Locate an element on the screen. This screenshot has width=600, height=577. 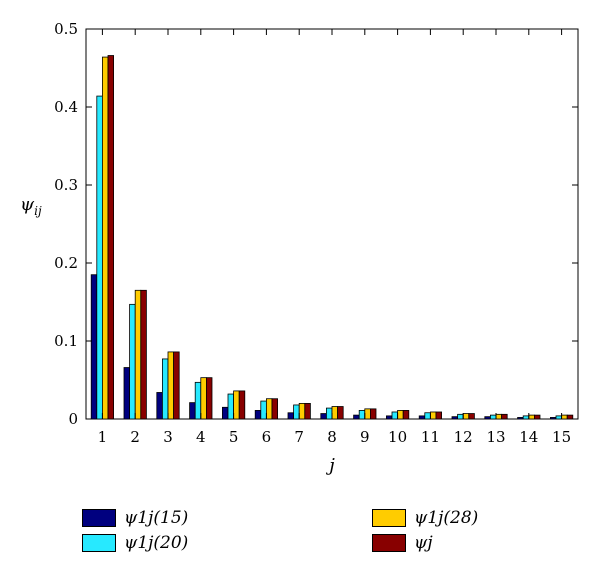
x-tick-label: 1 is located at coordinates (103, 437).